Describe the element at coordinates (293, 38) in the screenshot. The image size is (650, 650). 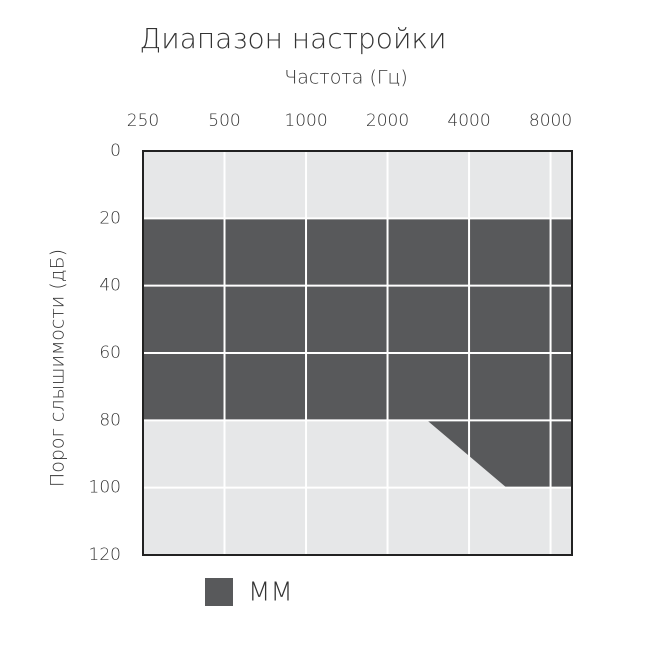
I see `chart-title: Диапазон настройки` at that location.